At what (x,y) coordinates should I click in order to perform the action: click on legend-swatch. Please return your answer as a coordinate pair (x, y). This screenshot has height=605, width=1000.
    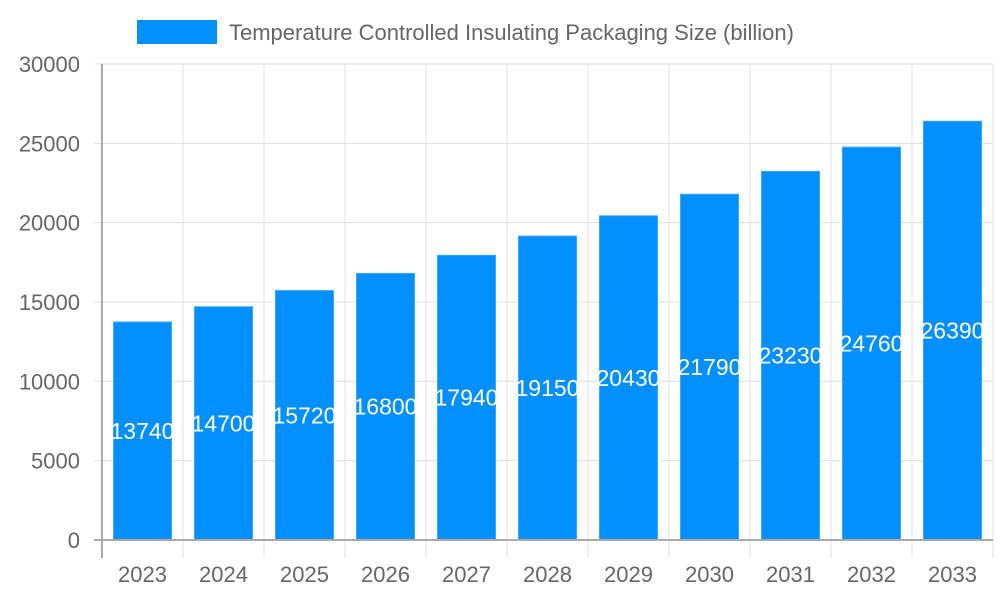
    Looking at the image, I should click on (177, 32).